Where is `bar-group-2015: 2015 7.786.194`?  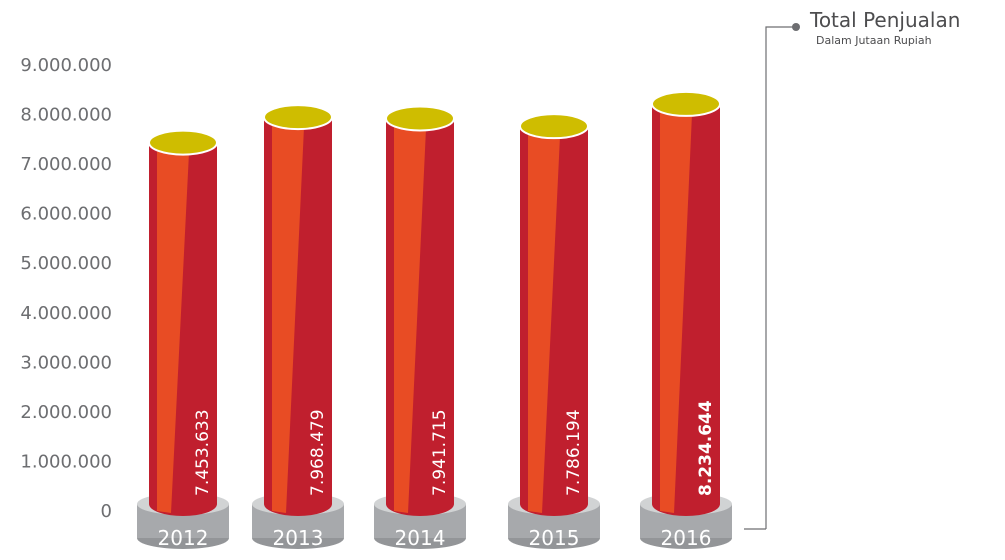 bar-group-2015: 2015 7.786.194 is located at coordinates (554, 331).